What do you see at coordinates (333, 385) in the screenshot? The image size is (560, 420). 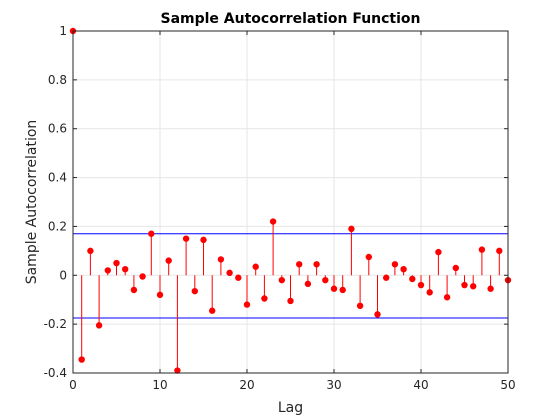 I see `x-tick-label: 30` at bounding box center [333, 385].